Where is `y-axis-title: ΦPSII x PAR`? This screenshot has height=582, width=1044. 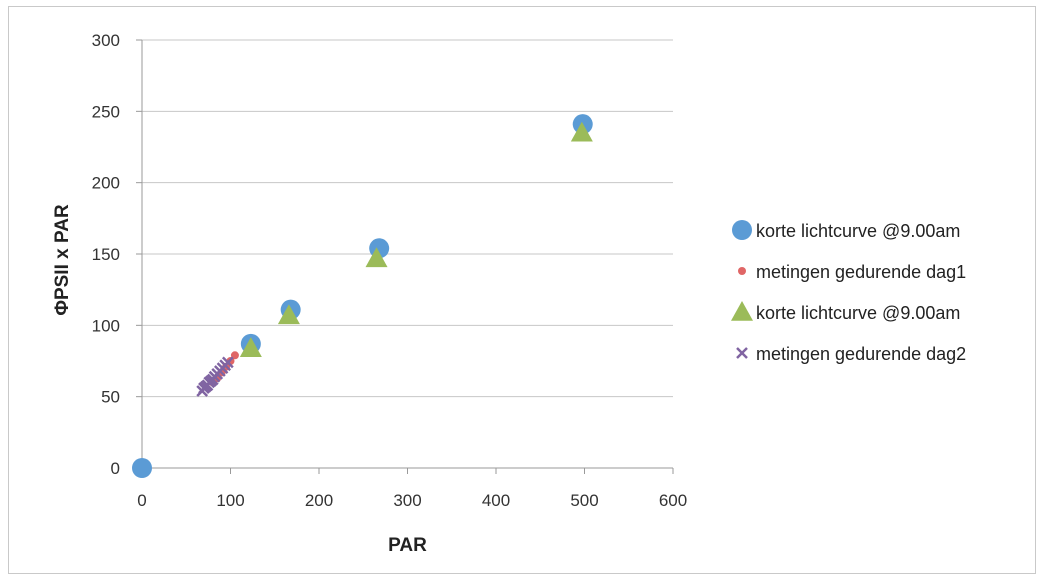
y-axis-title: ΦPSII x PAR is located at coordinates (62, 260).